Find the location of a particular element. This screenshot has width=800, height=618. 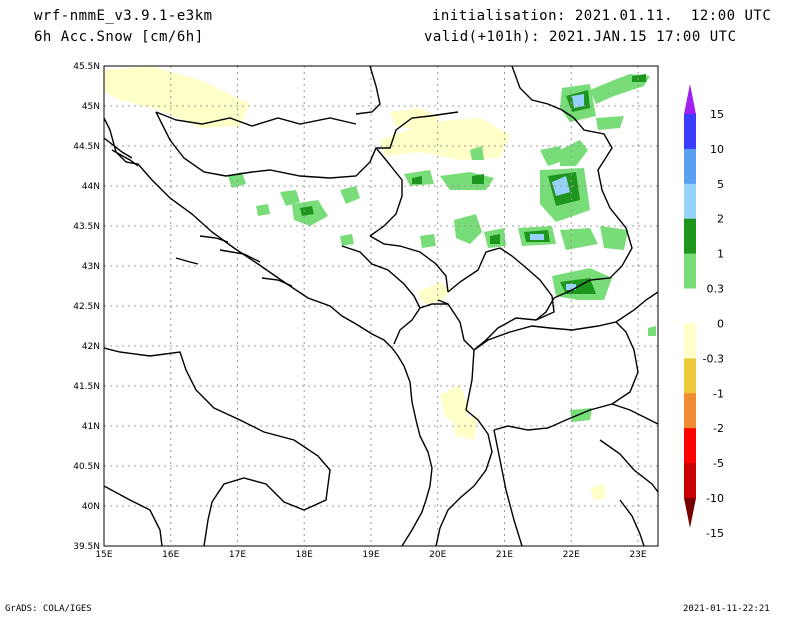

latitude-label: 43N is located at coordinates (91, 267).